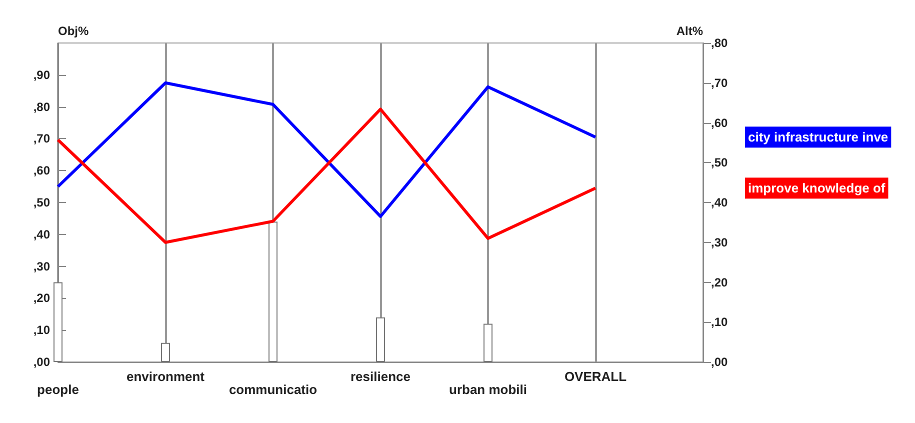 This screenshot has height=423, width=915. What do you see at coordinates (41, 203) in the screenshot?
I see `y-tick-label: ,50` at bounding box center [41, 203].